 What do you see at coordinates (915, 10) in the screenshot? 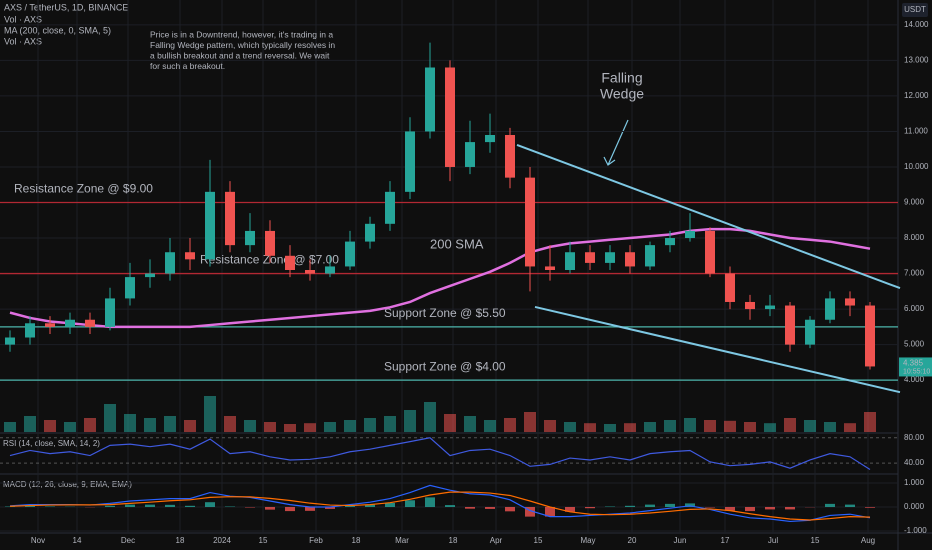
I see `currency-badge` at bounding box center [915, 10].